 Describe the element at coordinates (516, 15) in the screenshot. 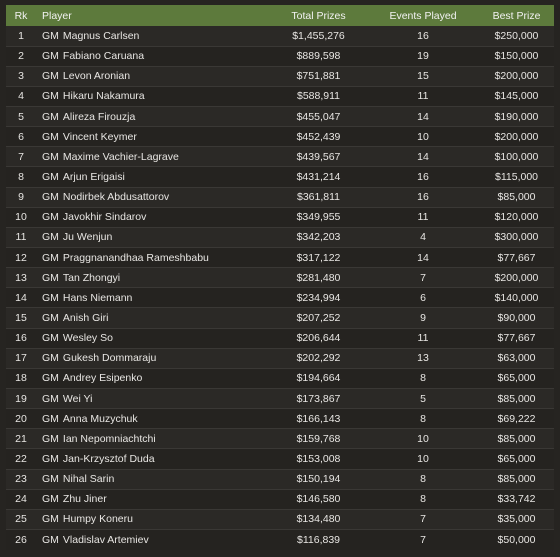

I see `header-best-prize: Best Prize` at that location.